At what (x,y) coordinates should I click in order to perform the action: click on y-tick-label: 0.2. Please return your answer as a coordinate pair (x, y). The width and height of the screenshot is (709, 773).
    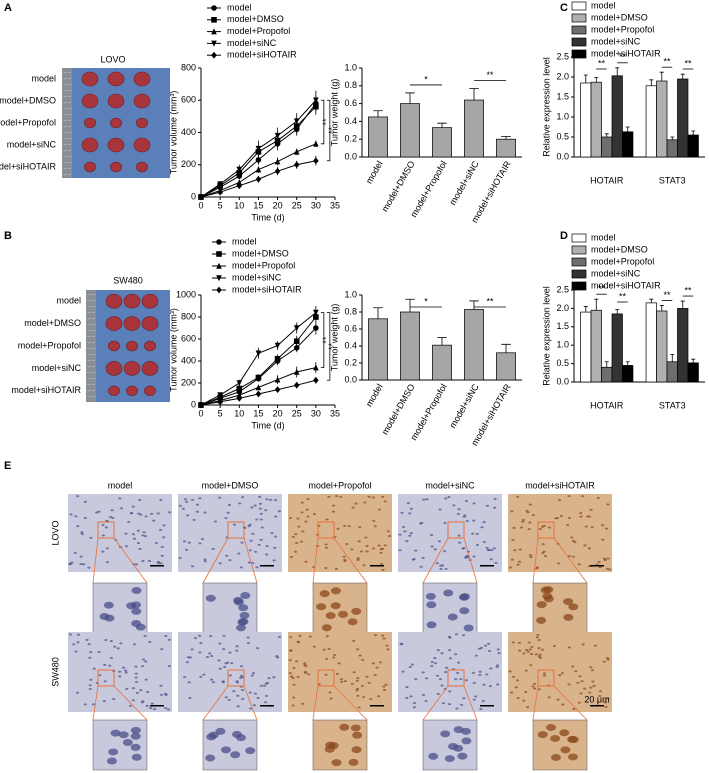
    Looking at the image, I should click on (350, 139).